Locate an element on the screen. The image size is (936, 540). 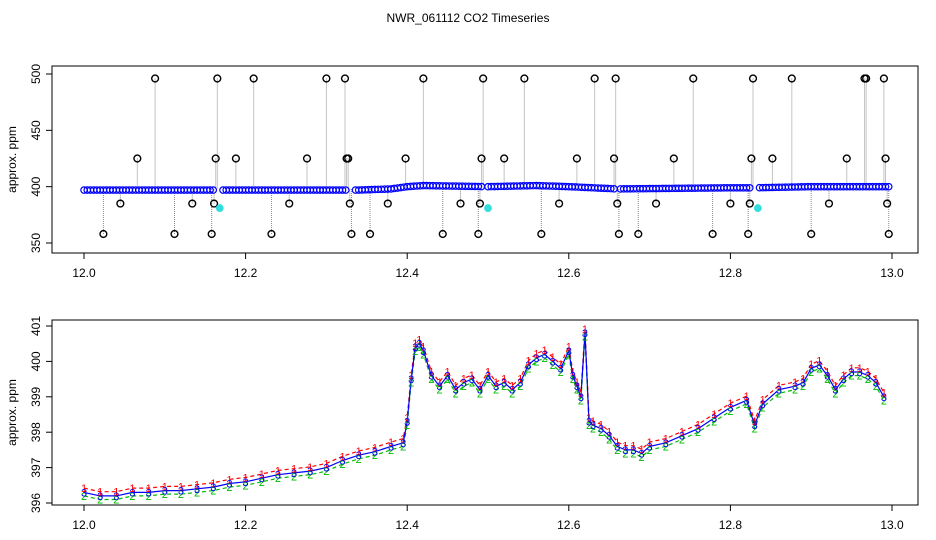
x-tick-label: 12.4 is located at coordinates (408, 273).